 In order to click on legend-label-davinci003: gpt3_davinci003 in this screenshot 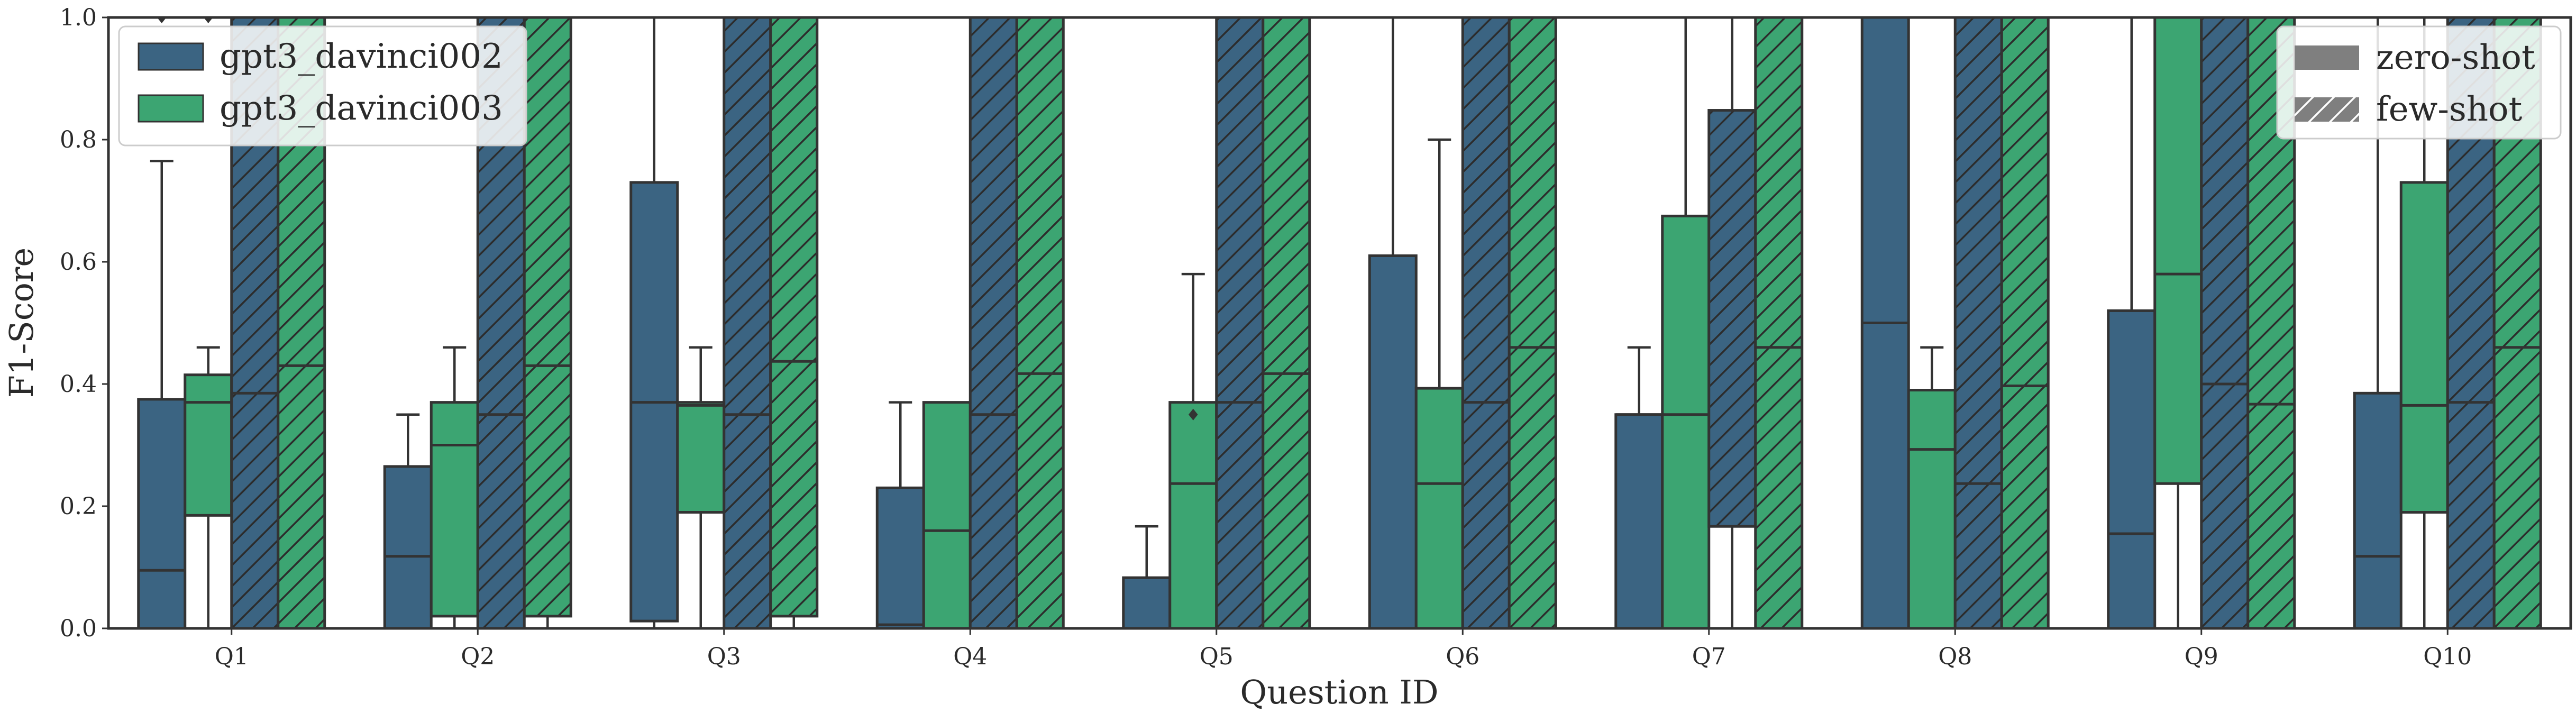, I will do `click(361, 109)`.